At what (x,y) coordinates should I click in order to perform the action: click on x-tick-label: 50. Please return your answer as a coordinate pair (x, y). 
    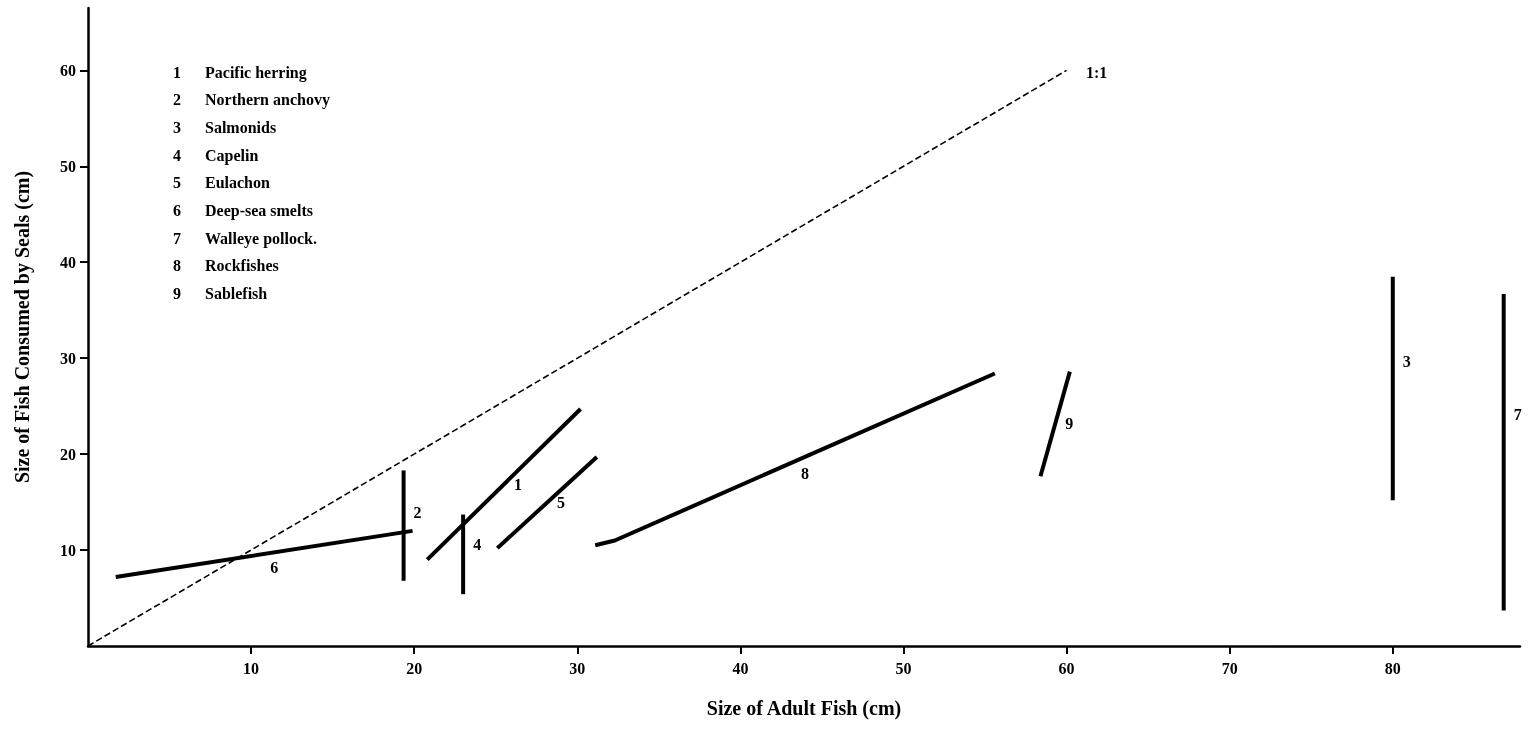
    Looking at the image, I should click on (903, 668).